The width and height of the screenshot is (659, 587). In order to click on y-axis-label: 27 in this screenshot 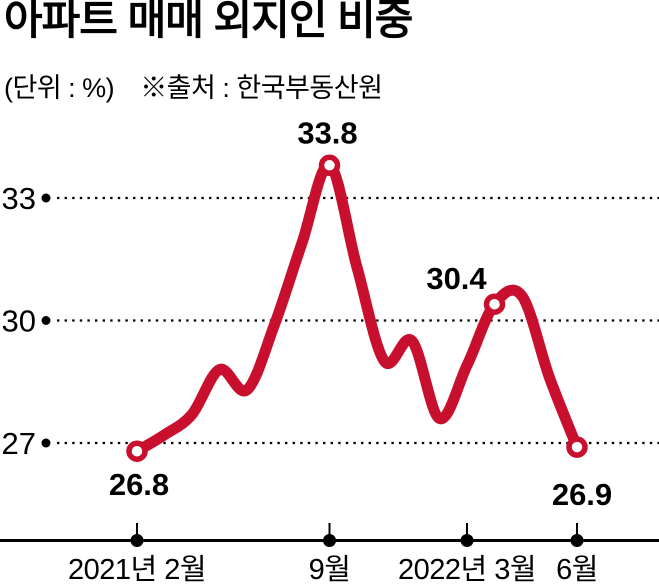, I will do `click(19, 443)`.